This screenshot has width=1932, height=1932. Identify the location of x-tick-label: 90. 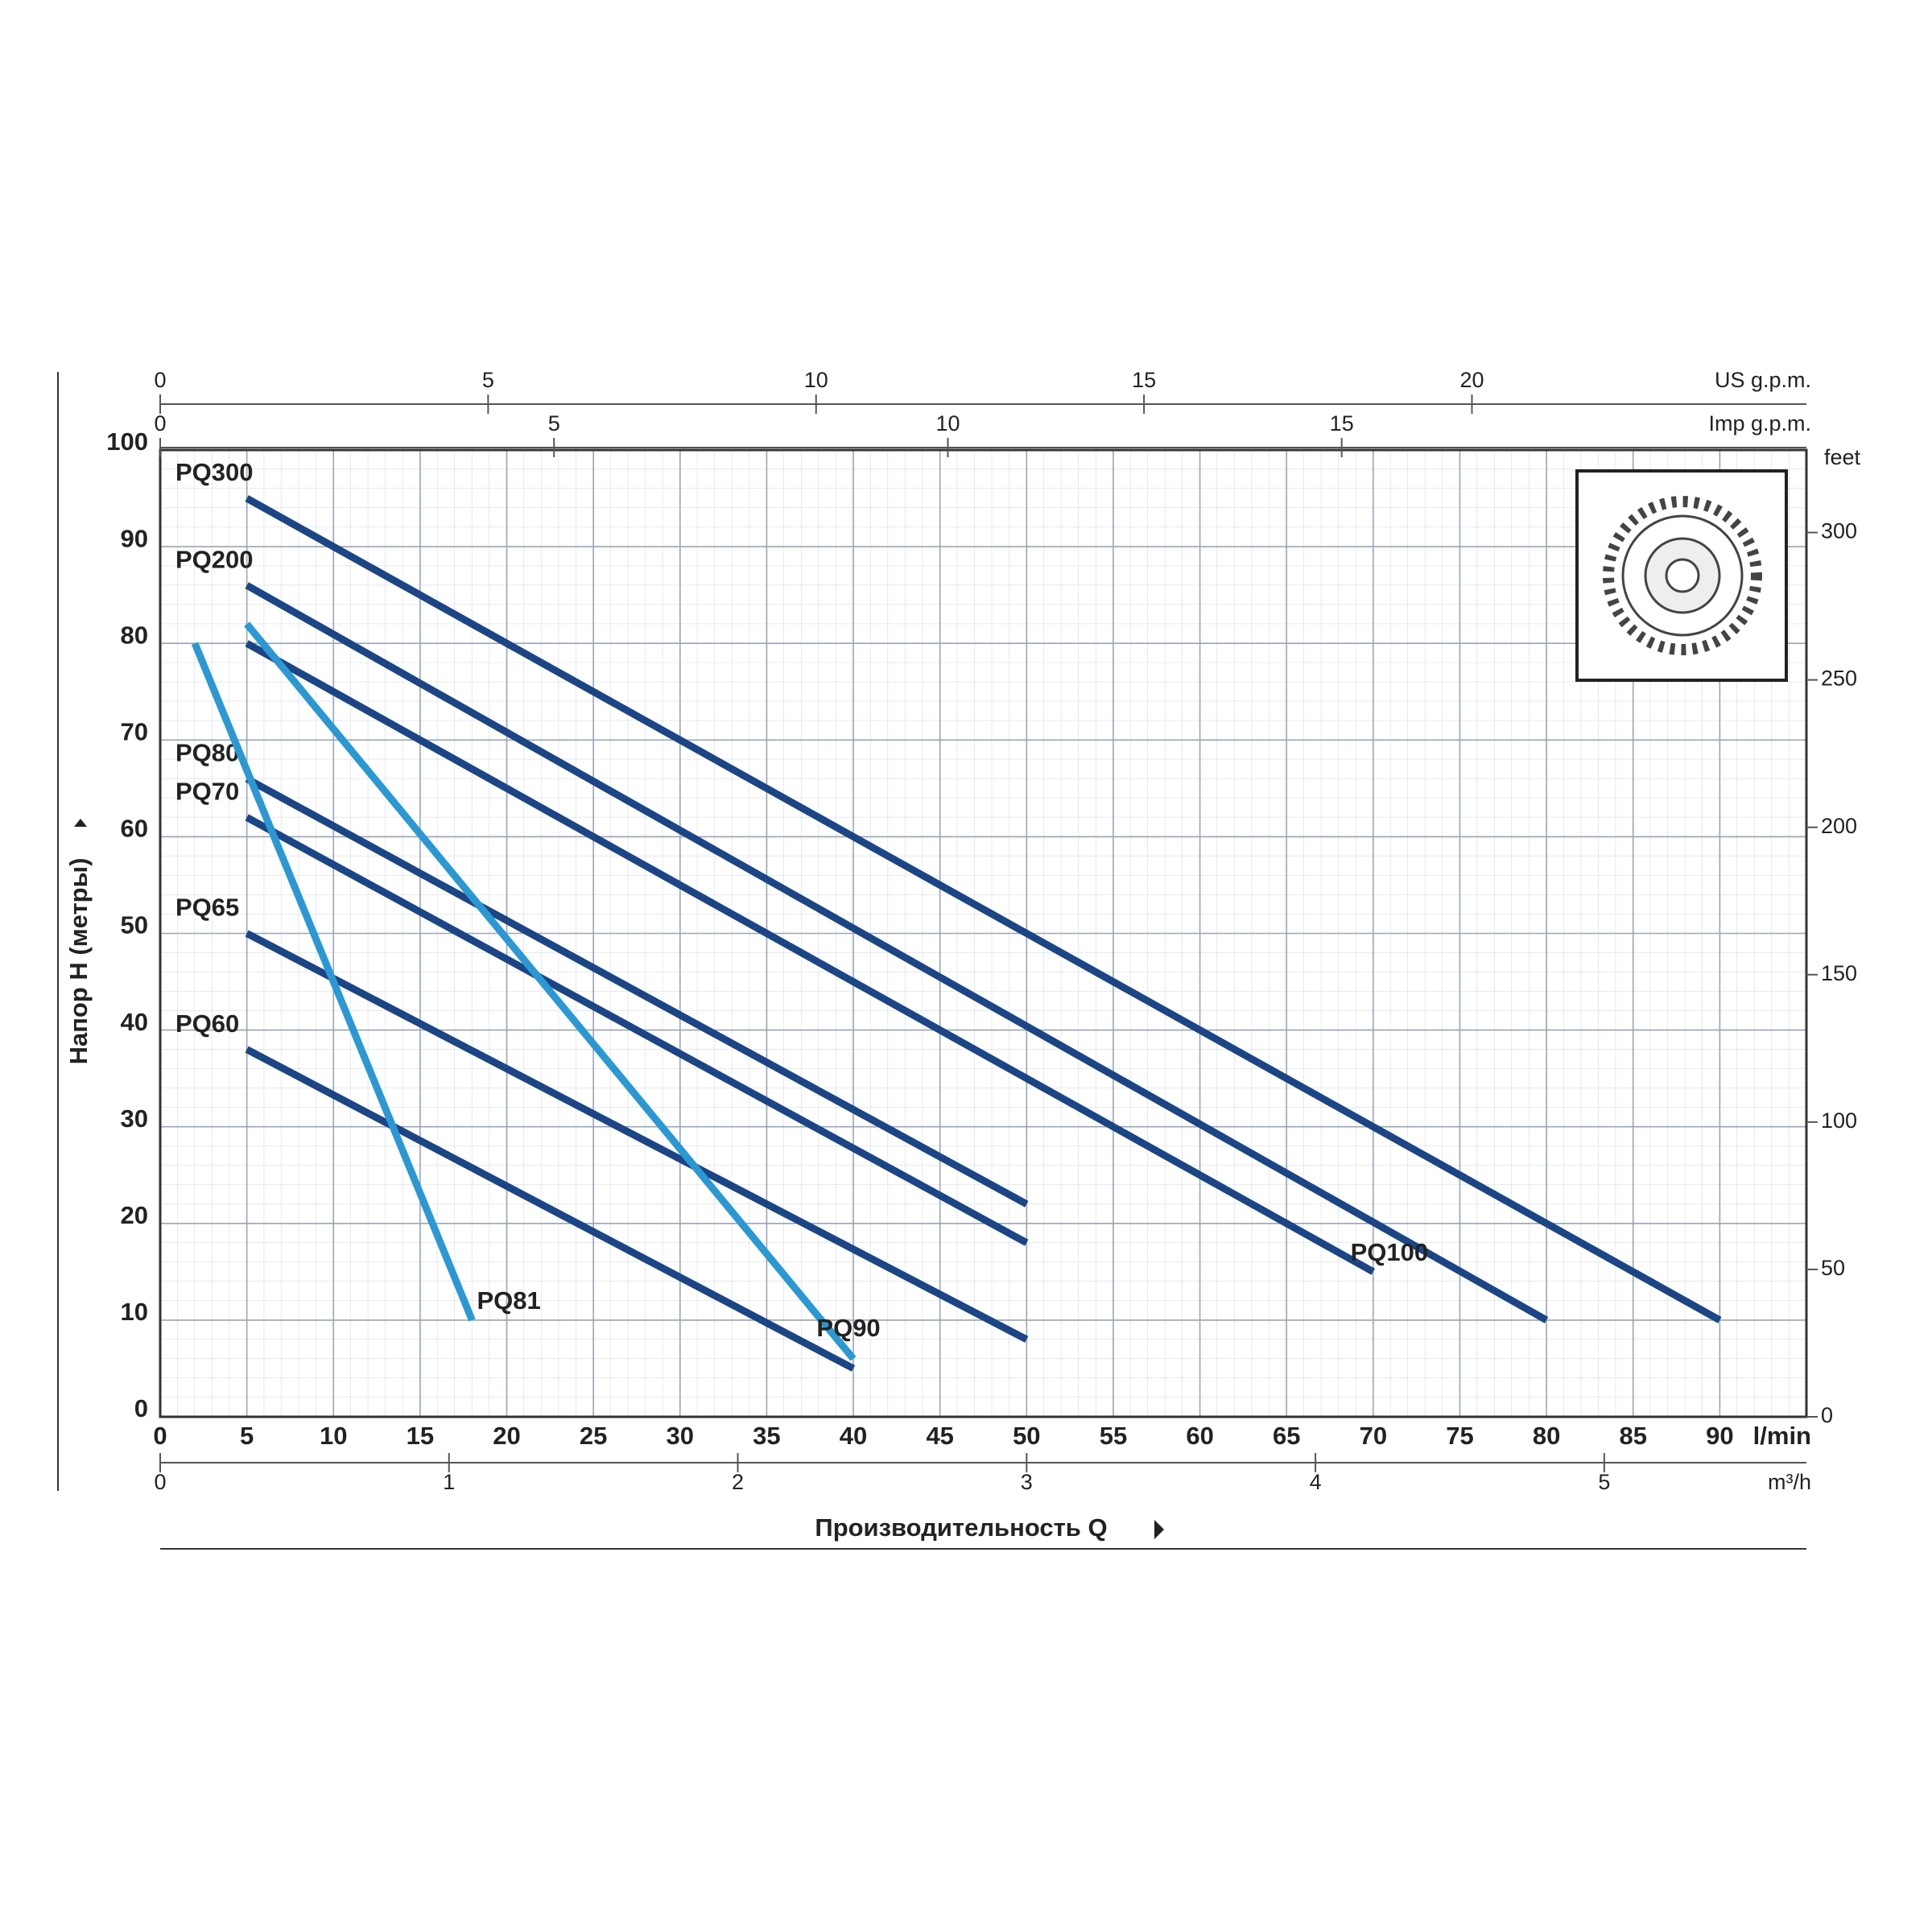
(1719, 1436).